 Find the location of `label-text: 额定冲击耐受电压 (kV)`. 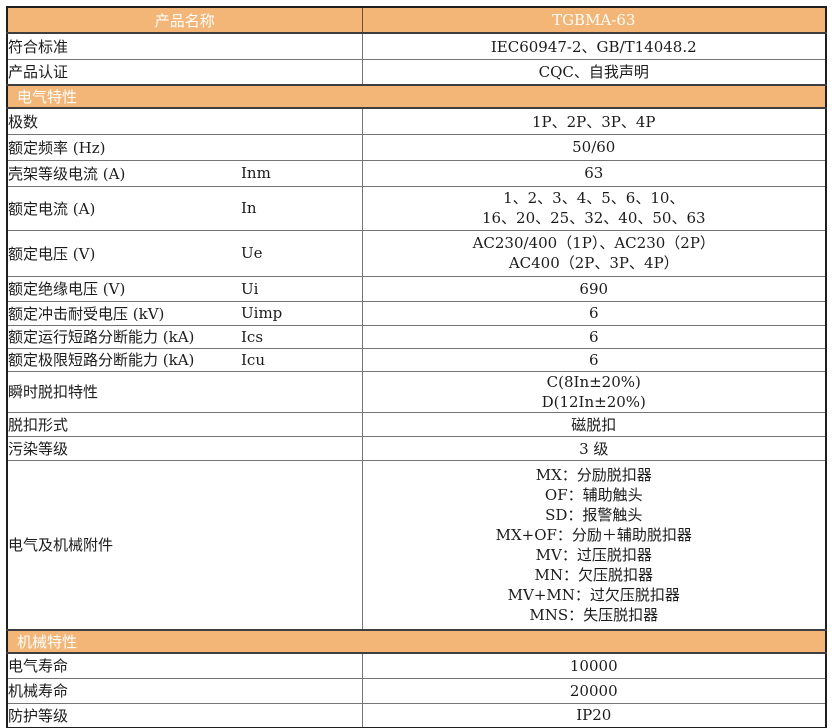

label-text: 额定冲击耐受电压 (kV) is located at coordinates (86, 313).